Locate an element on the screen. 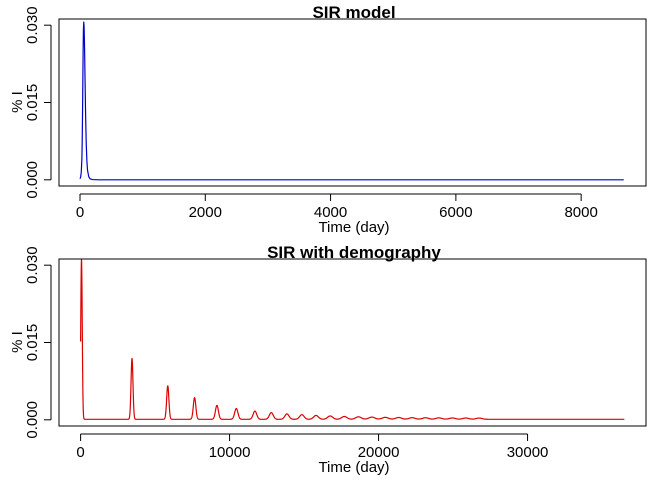 This screenshot has width=672, height=480. x-tick-label: 8000 is located at coordinates (580, 212).